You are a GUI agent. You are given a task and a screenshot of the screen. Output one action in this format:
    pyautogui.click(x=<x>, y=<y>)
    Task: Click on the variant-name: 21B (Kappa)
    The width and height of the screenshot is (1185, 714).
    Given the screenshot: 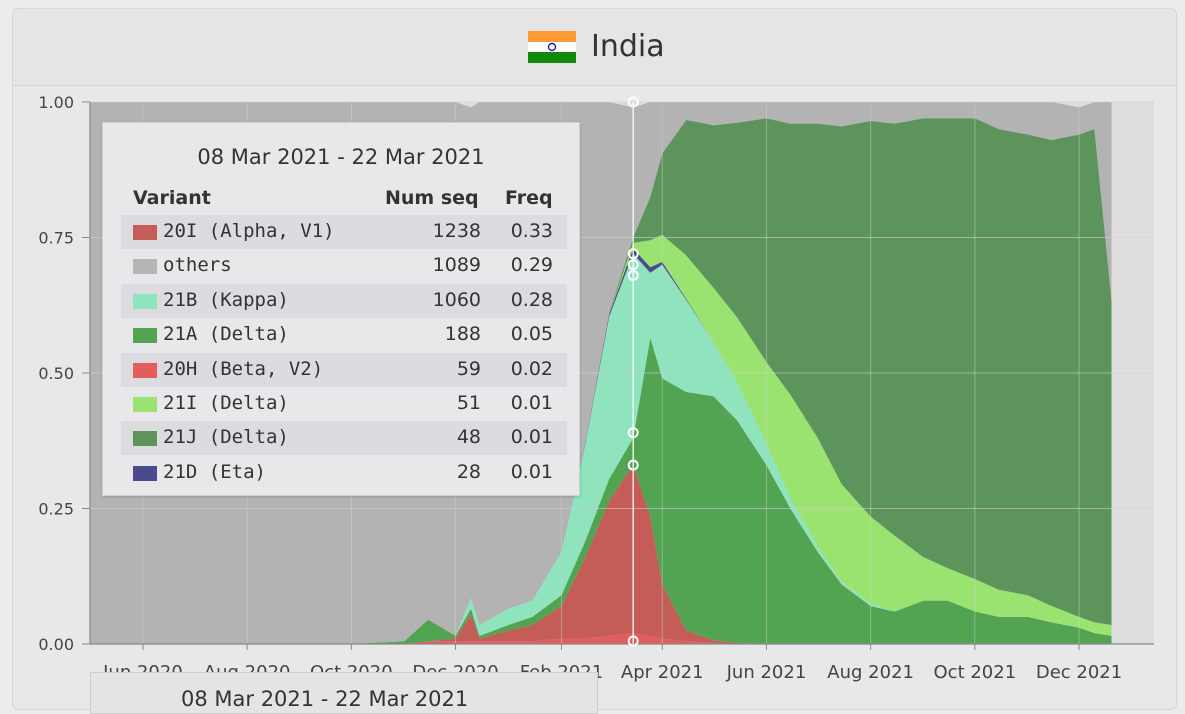 What is the action you would take?
    pyautogui.click(x=226, y=299)
    